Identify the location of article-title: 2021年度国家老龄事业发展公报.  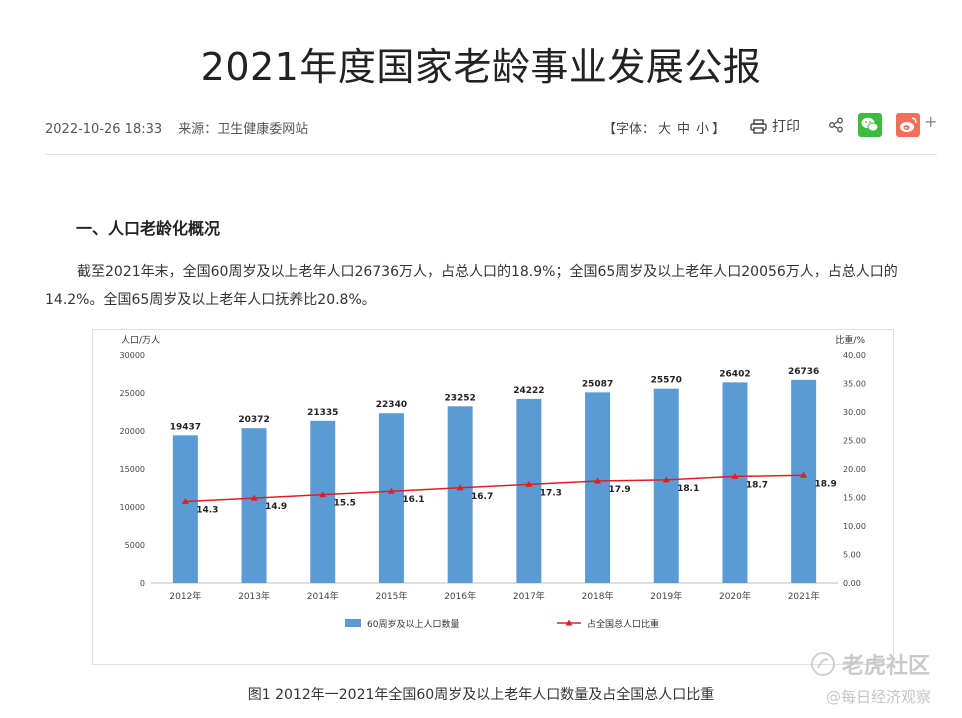
(481, 67).